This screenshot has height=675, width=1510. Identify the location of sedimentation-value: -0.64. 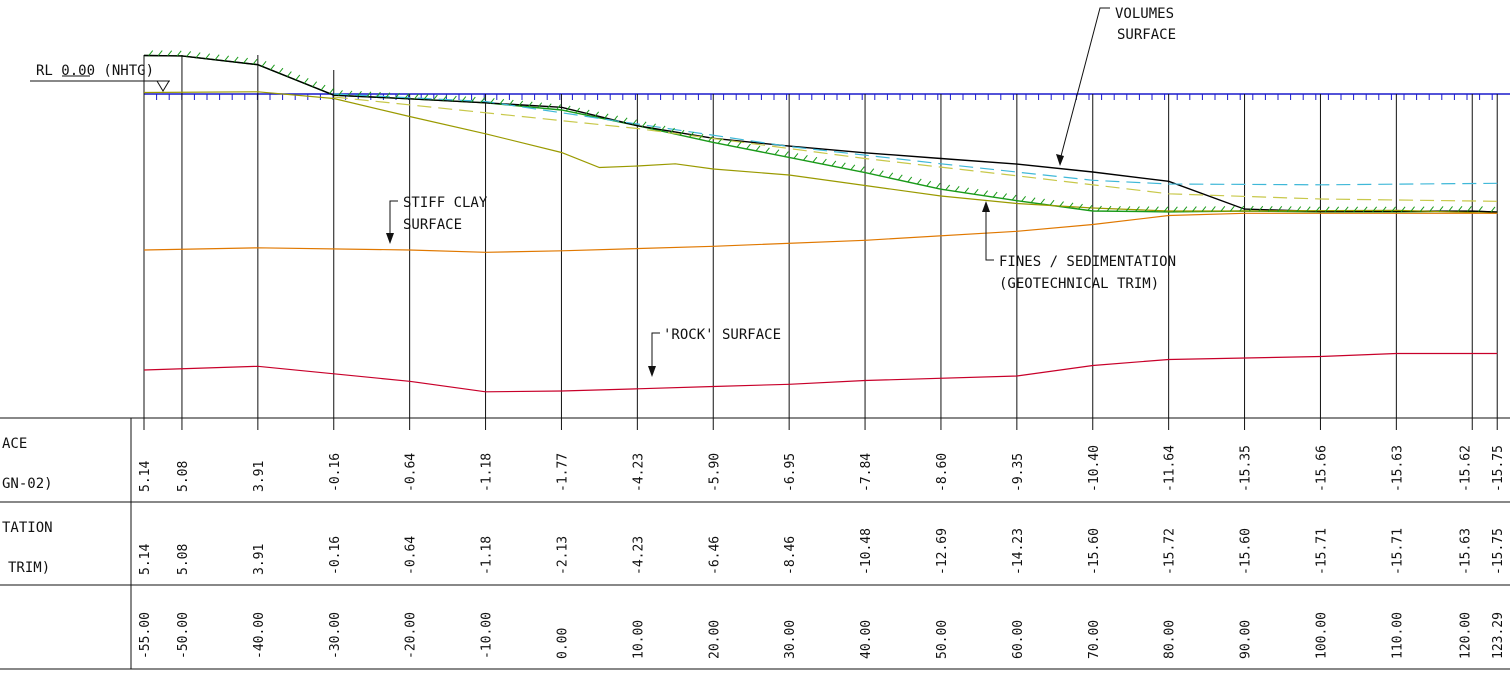
(411, 555).